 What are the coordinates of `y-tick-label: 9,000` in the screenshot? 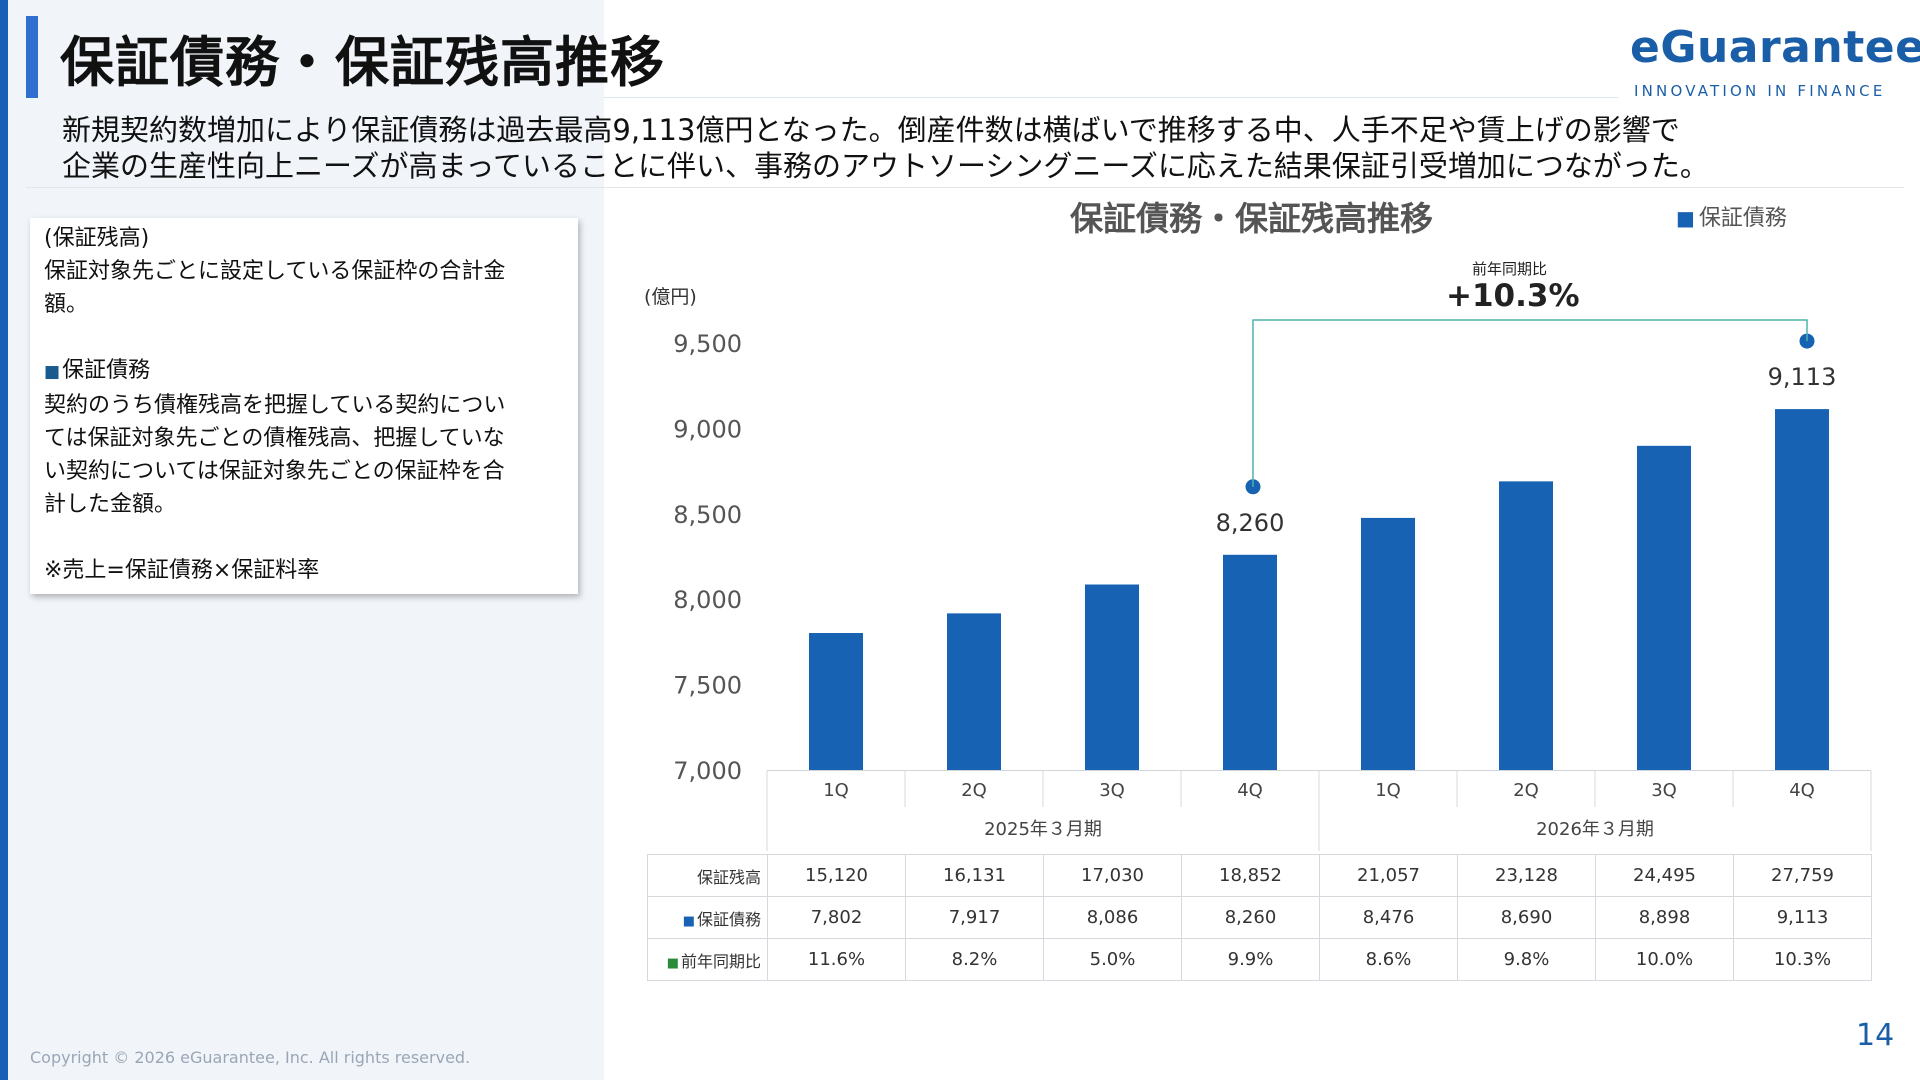 It's located at (707, 429).